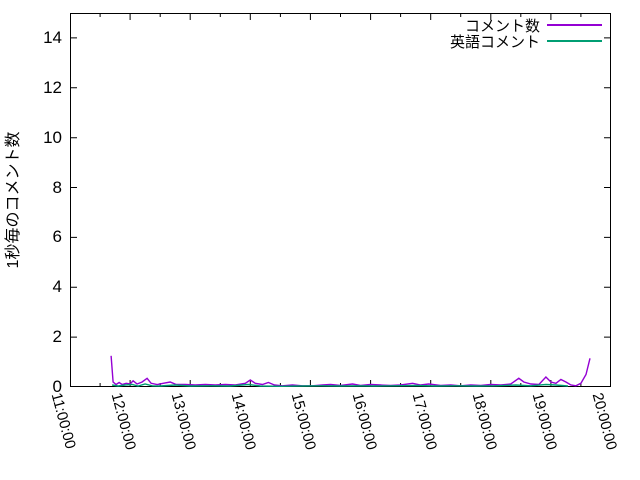  What do you see at coordinates (574, 41) in the screenshot?
I see `legend-line-english-comments-icon` at bounding box center [574, 41].